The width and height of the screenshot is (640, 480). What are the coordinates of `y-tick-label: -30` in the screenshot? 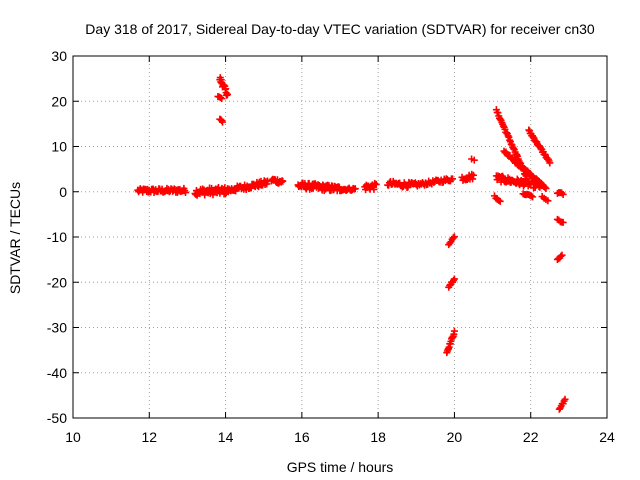 It's located at (57, 328).